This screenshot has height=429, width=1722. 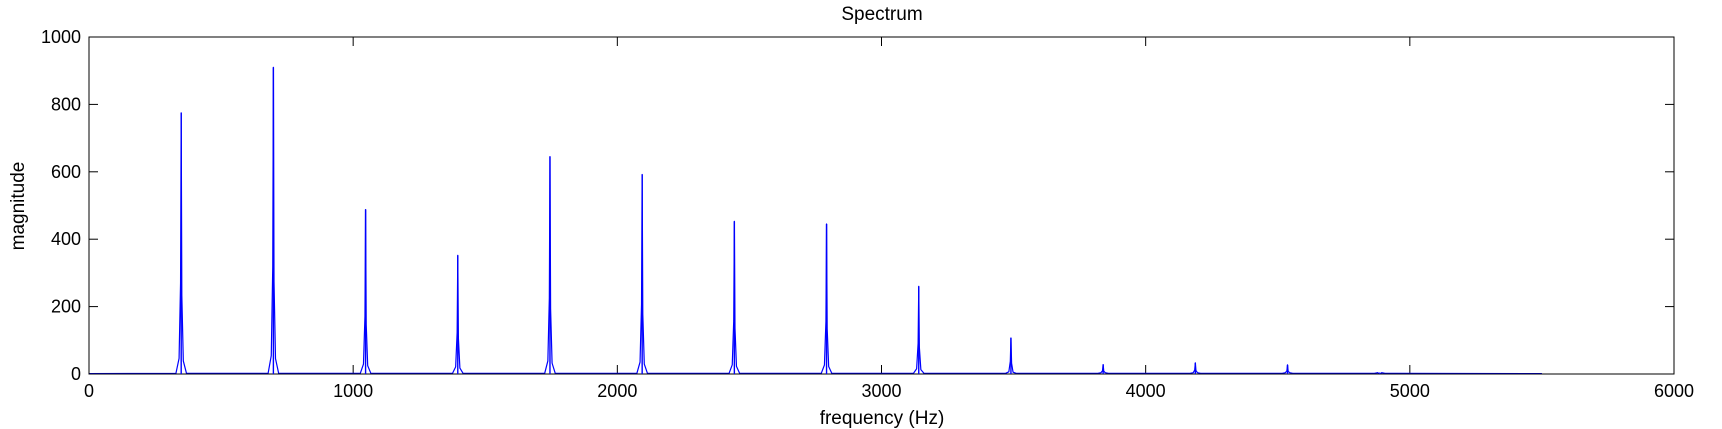 I want to click on y-tick-label: 0, so click(x=76, y=374).